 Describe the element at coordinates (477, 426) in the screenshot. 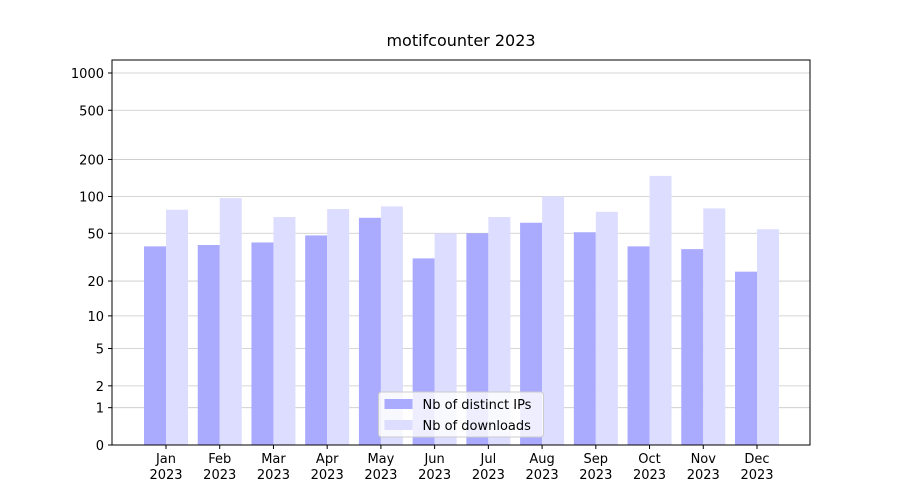

I see `legend-label: Nb of downloads` at that location.